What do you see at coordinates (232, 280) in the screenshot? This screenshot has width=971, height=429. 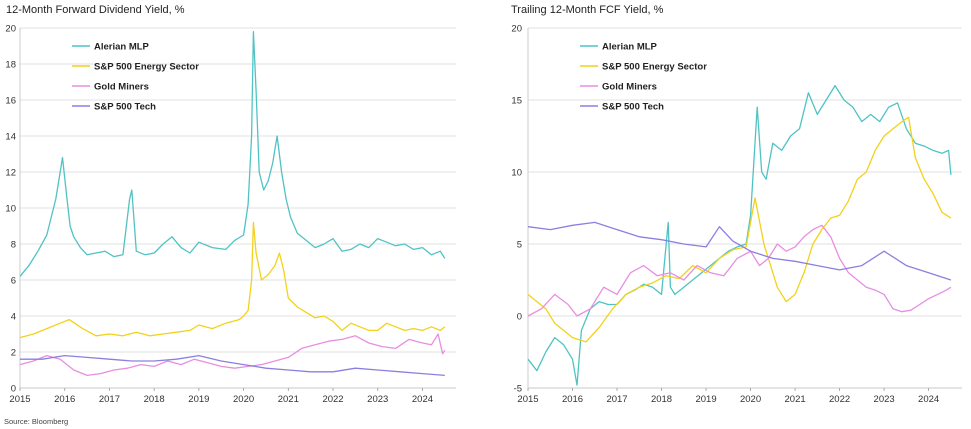 I see `series-line-s-p-500-energy-sector` at bounding box center [232, 280].